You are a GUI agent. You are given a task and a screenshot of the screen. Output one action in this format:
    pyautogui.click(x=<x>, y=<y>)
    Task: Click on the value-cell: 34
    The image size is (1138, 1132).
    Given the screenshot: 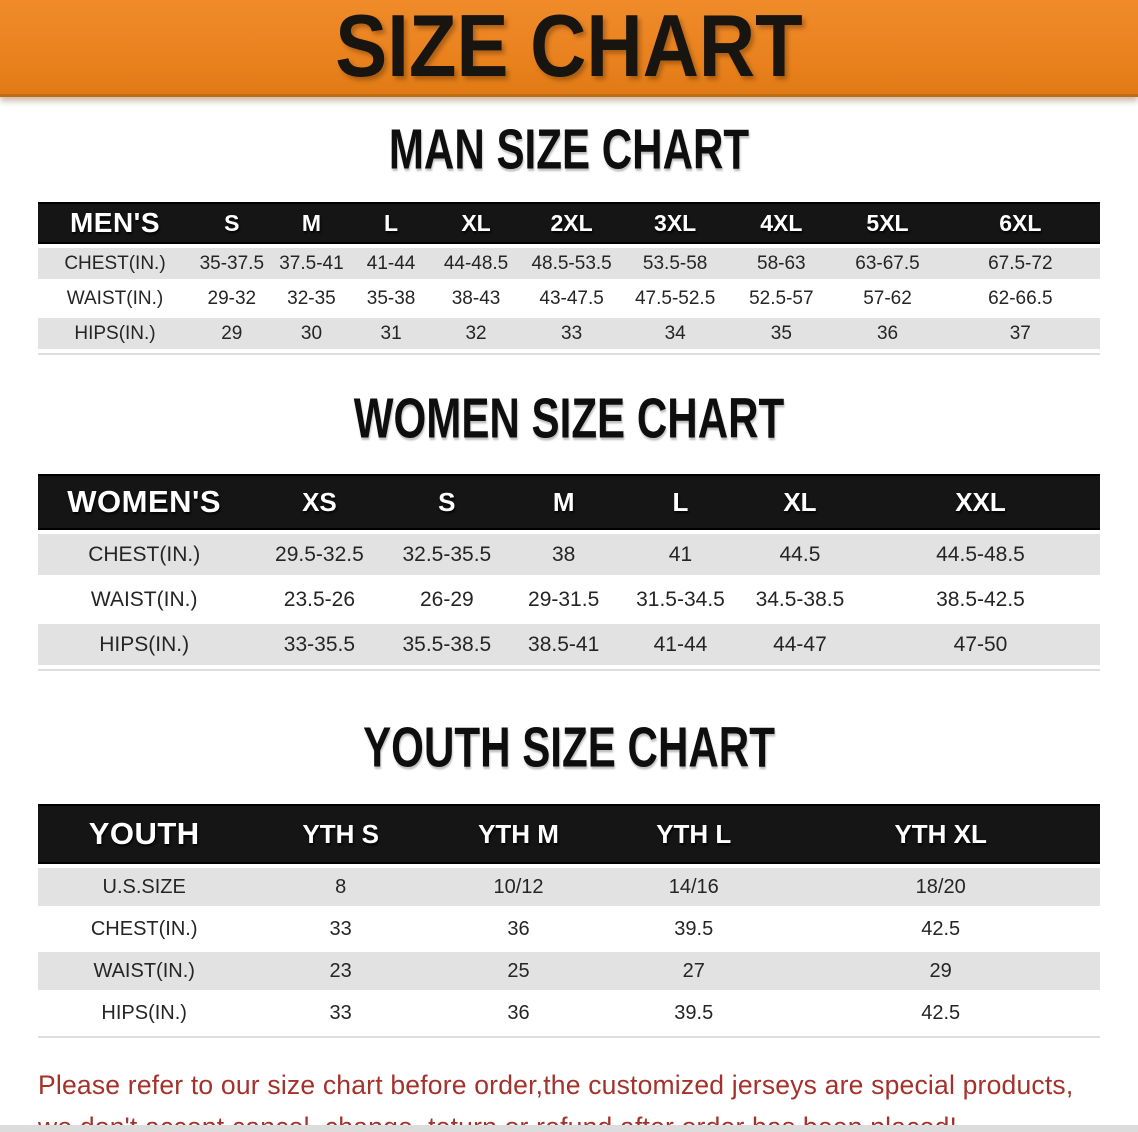 What is the action you would take?
    pyautogui.click(x=675, y=333)
    